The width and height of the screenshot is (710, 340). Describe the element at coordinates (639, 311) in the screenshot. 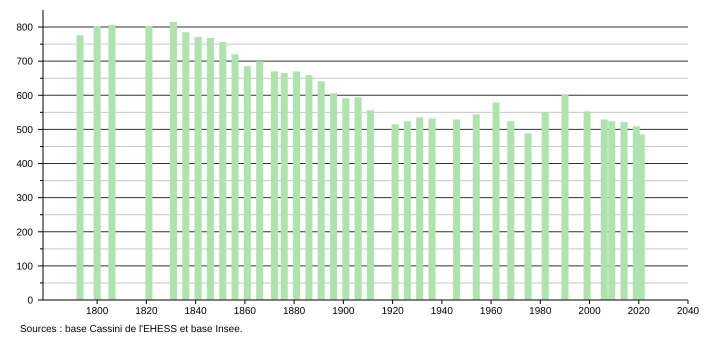

I see `x-tick-label: 2020` at that location.